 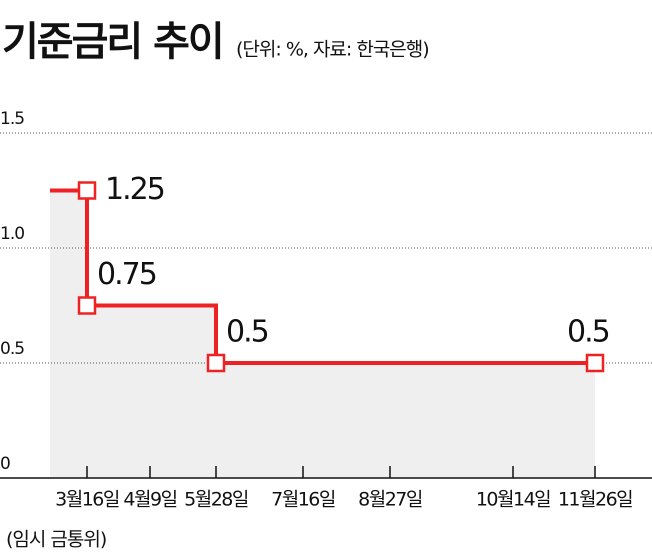 I want to click on chart-title: 기준금리 추이, so click(x=112, y=42).